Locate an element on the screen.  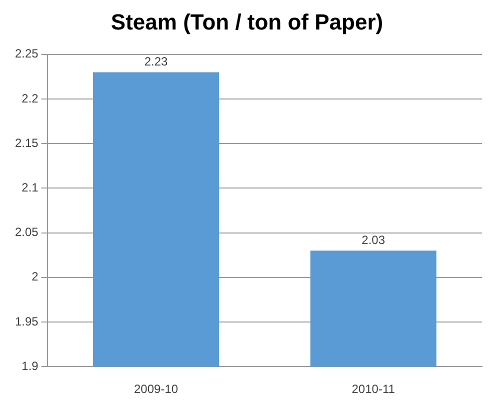
data-label: 2.23 is located at coordinates (156, 61).